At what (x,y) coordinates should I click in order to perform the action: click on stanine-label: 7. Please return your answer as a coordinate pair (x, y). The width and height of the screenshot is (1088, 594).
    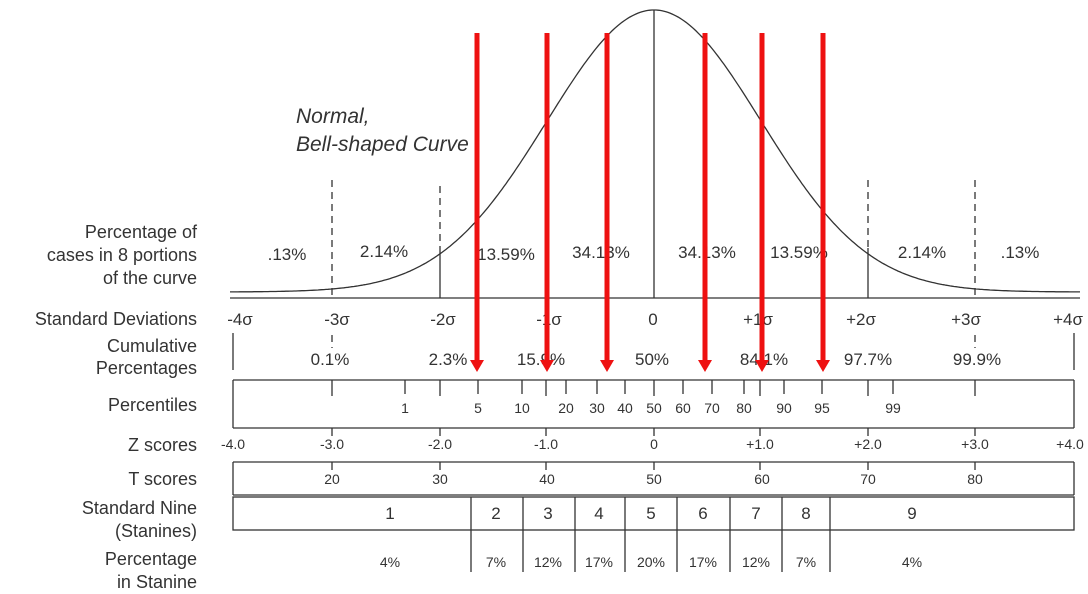
    Looking at the image, I should click on (755, 513).